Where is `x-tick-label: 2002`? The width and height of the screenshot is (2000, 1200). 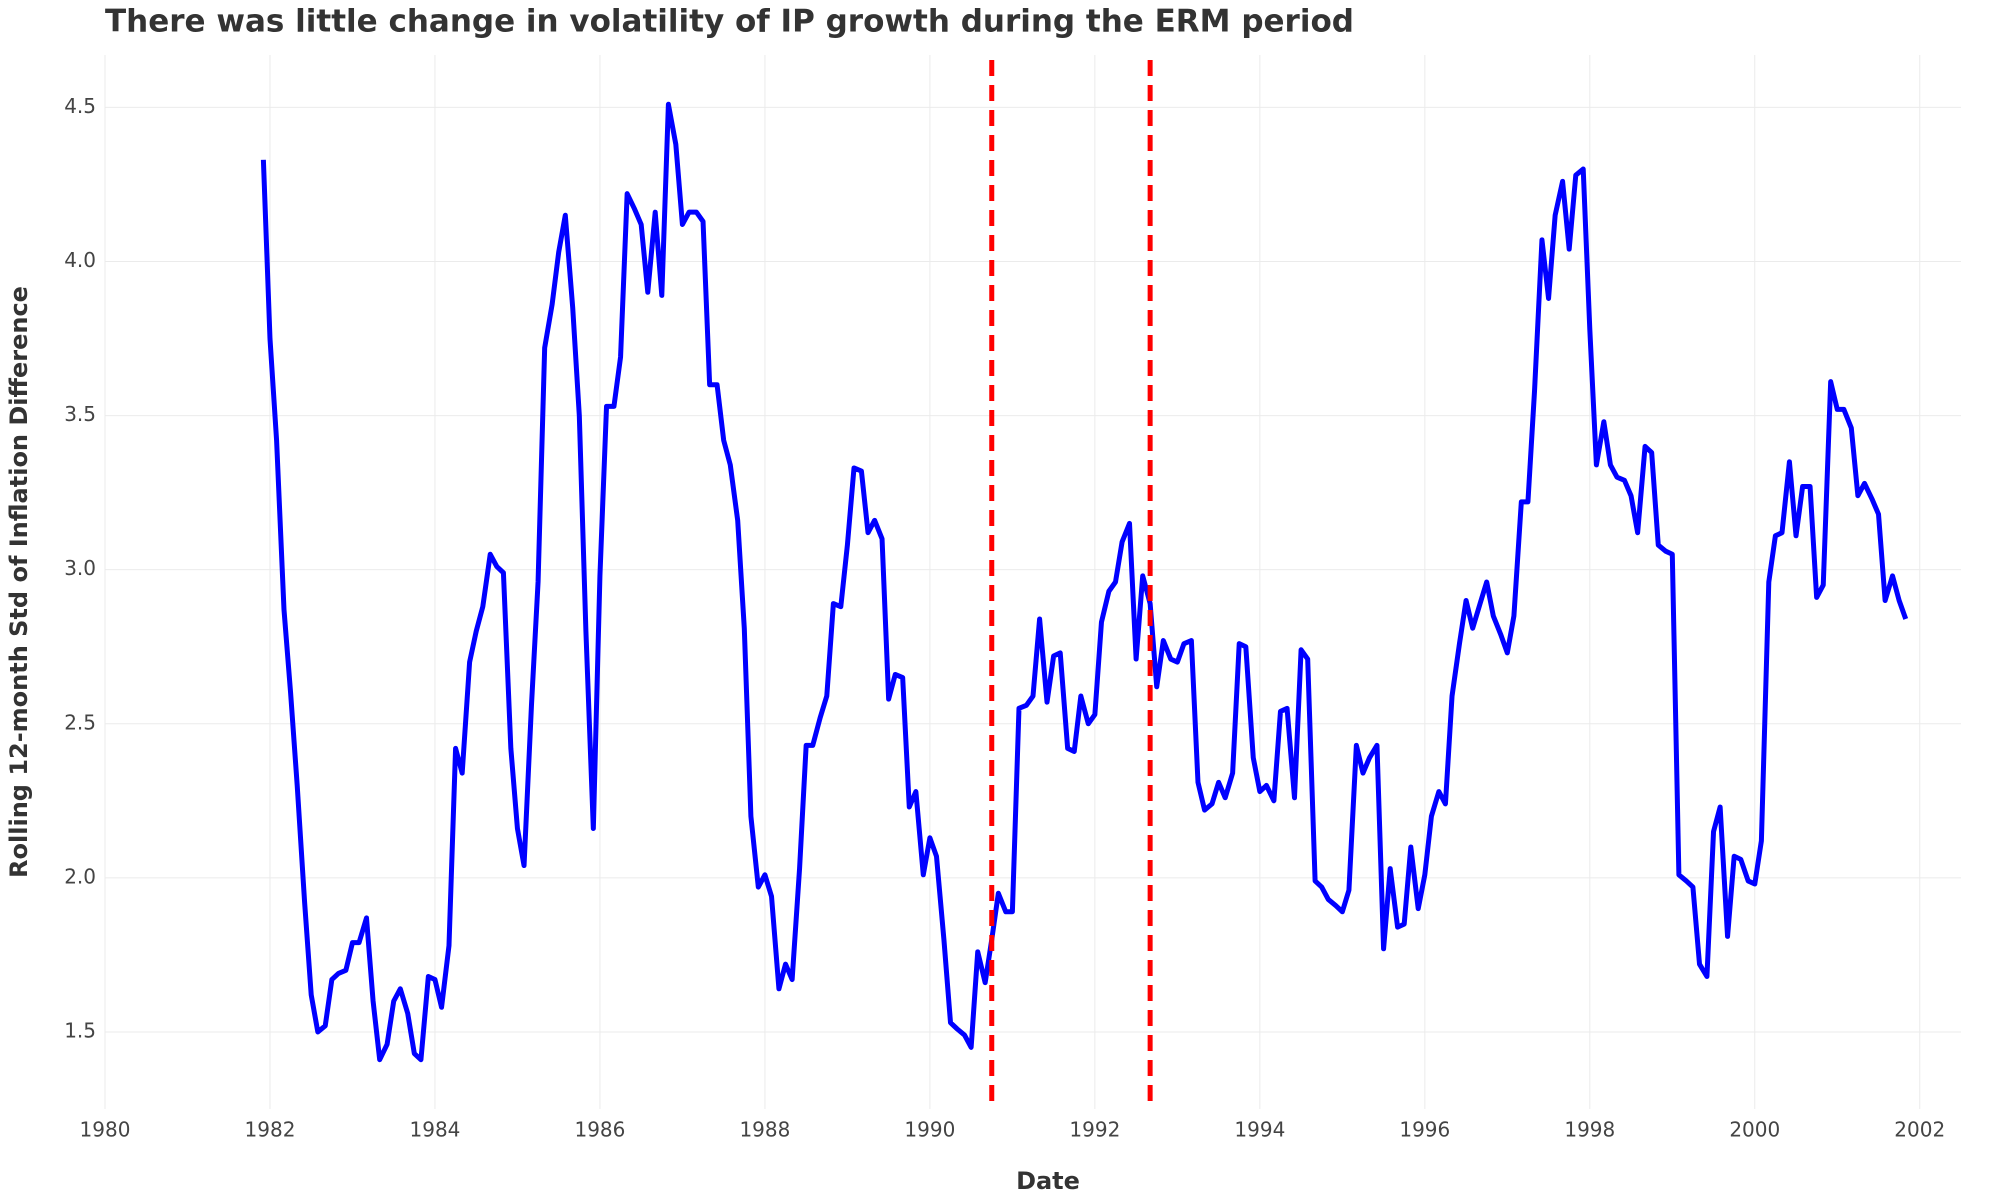
x-tick-label: 2002 is located at coordinates (1919, 1130).